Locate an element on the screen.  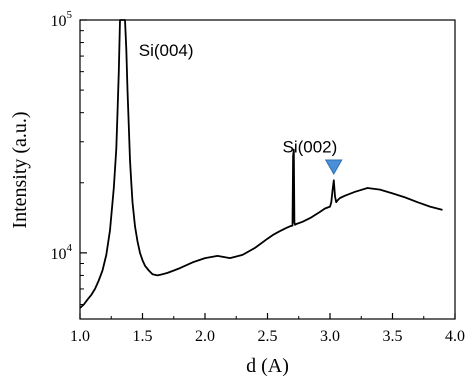
x-tick-label: 3.0 is located at coordinates (330, 336).